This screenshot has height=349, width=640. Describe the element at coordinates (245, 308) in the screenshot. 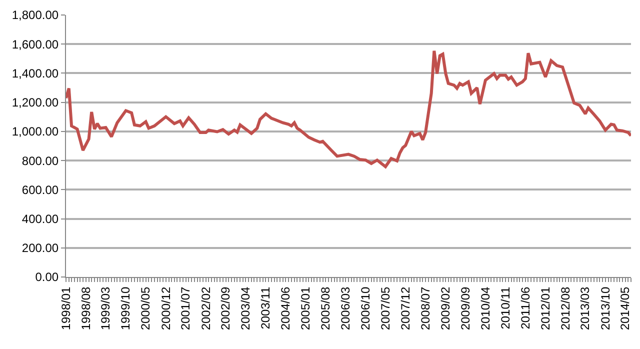

I see `x-tick-label: 2003/04` at that location.